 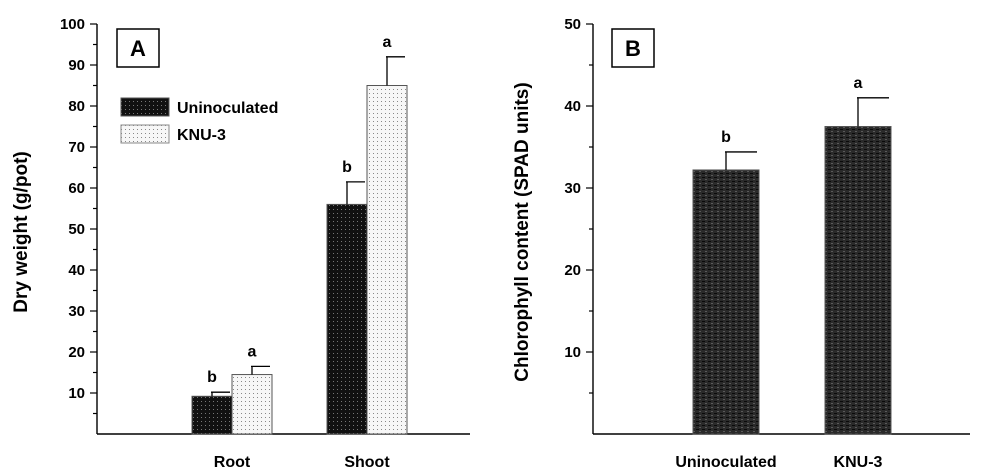 What do you see at coordinates (76, 393) in the screenshot?
I see `panel-a-y-tick-label: 10` at bounding box center [76, 393].